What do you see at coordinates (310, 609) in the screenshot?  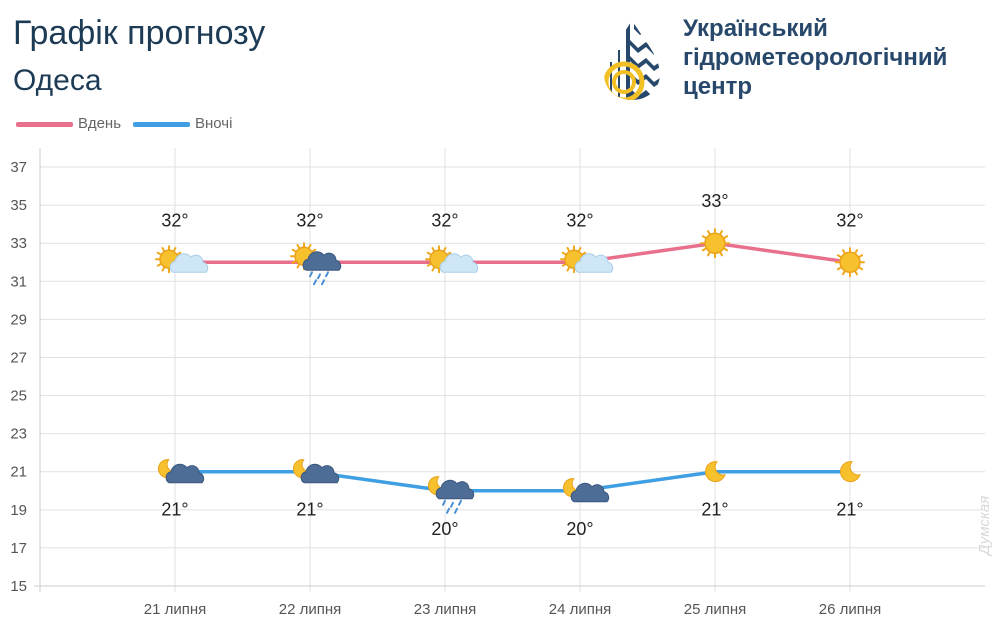 I see `x-tick-label: 22 липня` at bounding box center [310, 609].